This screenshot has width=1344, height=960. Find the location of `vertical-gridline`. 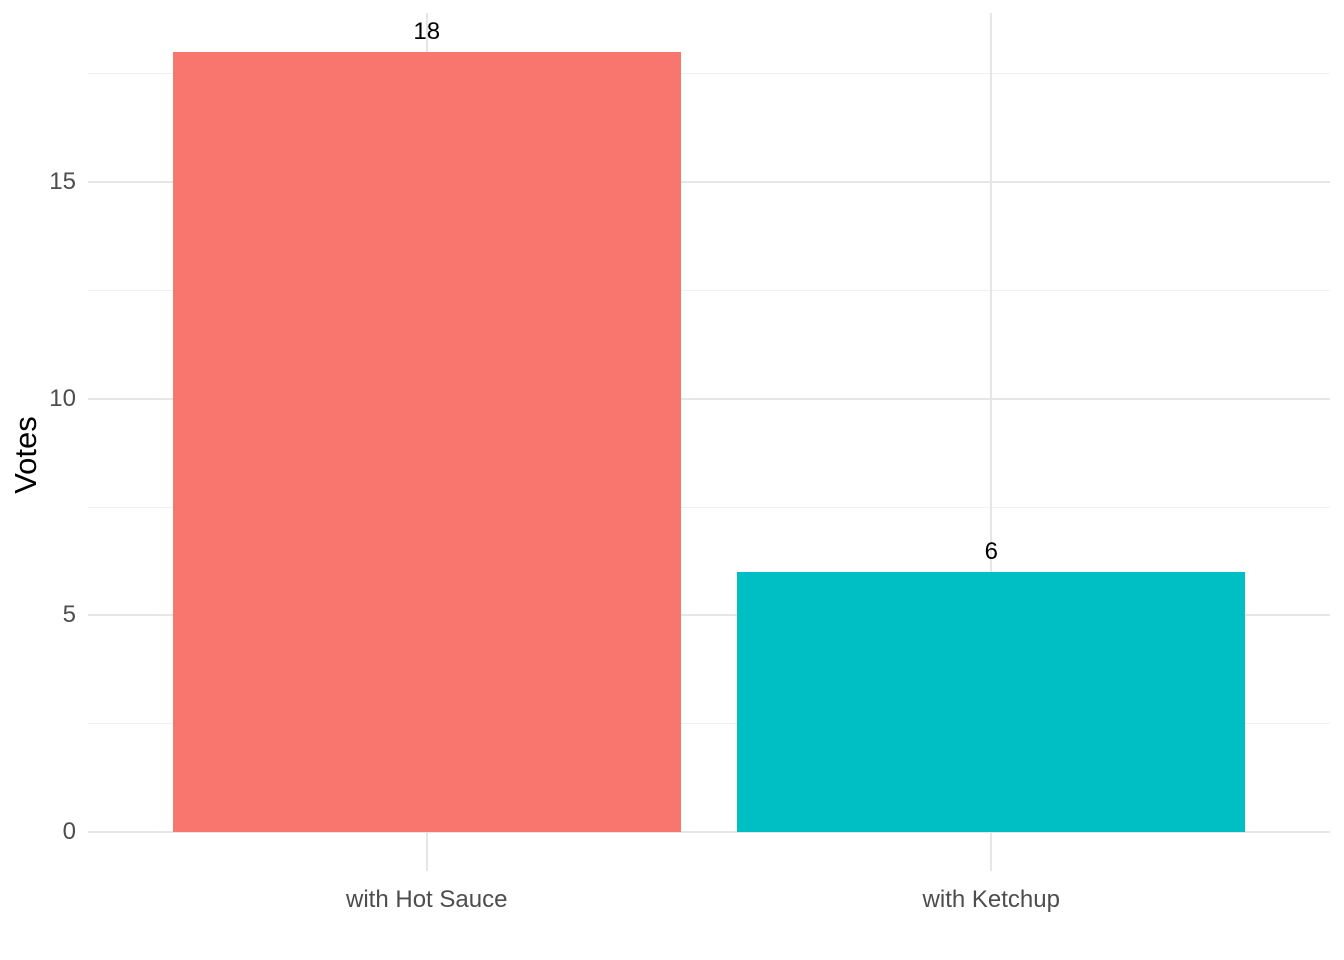

vertical-gridline is located at coordinates (991, 442).